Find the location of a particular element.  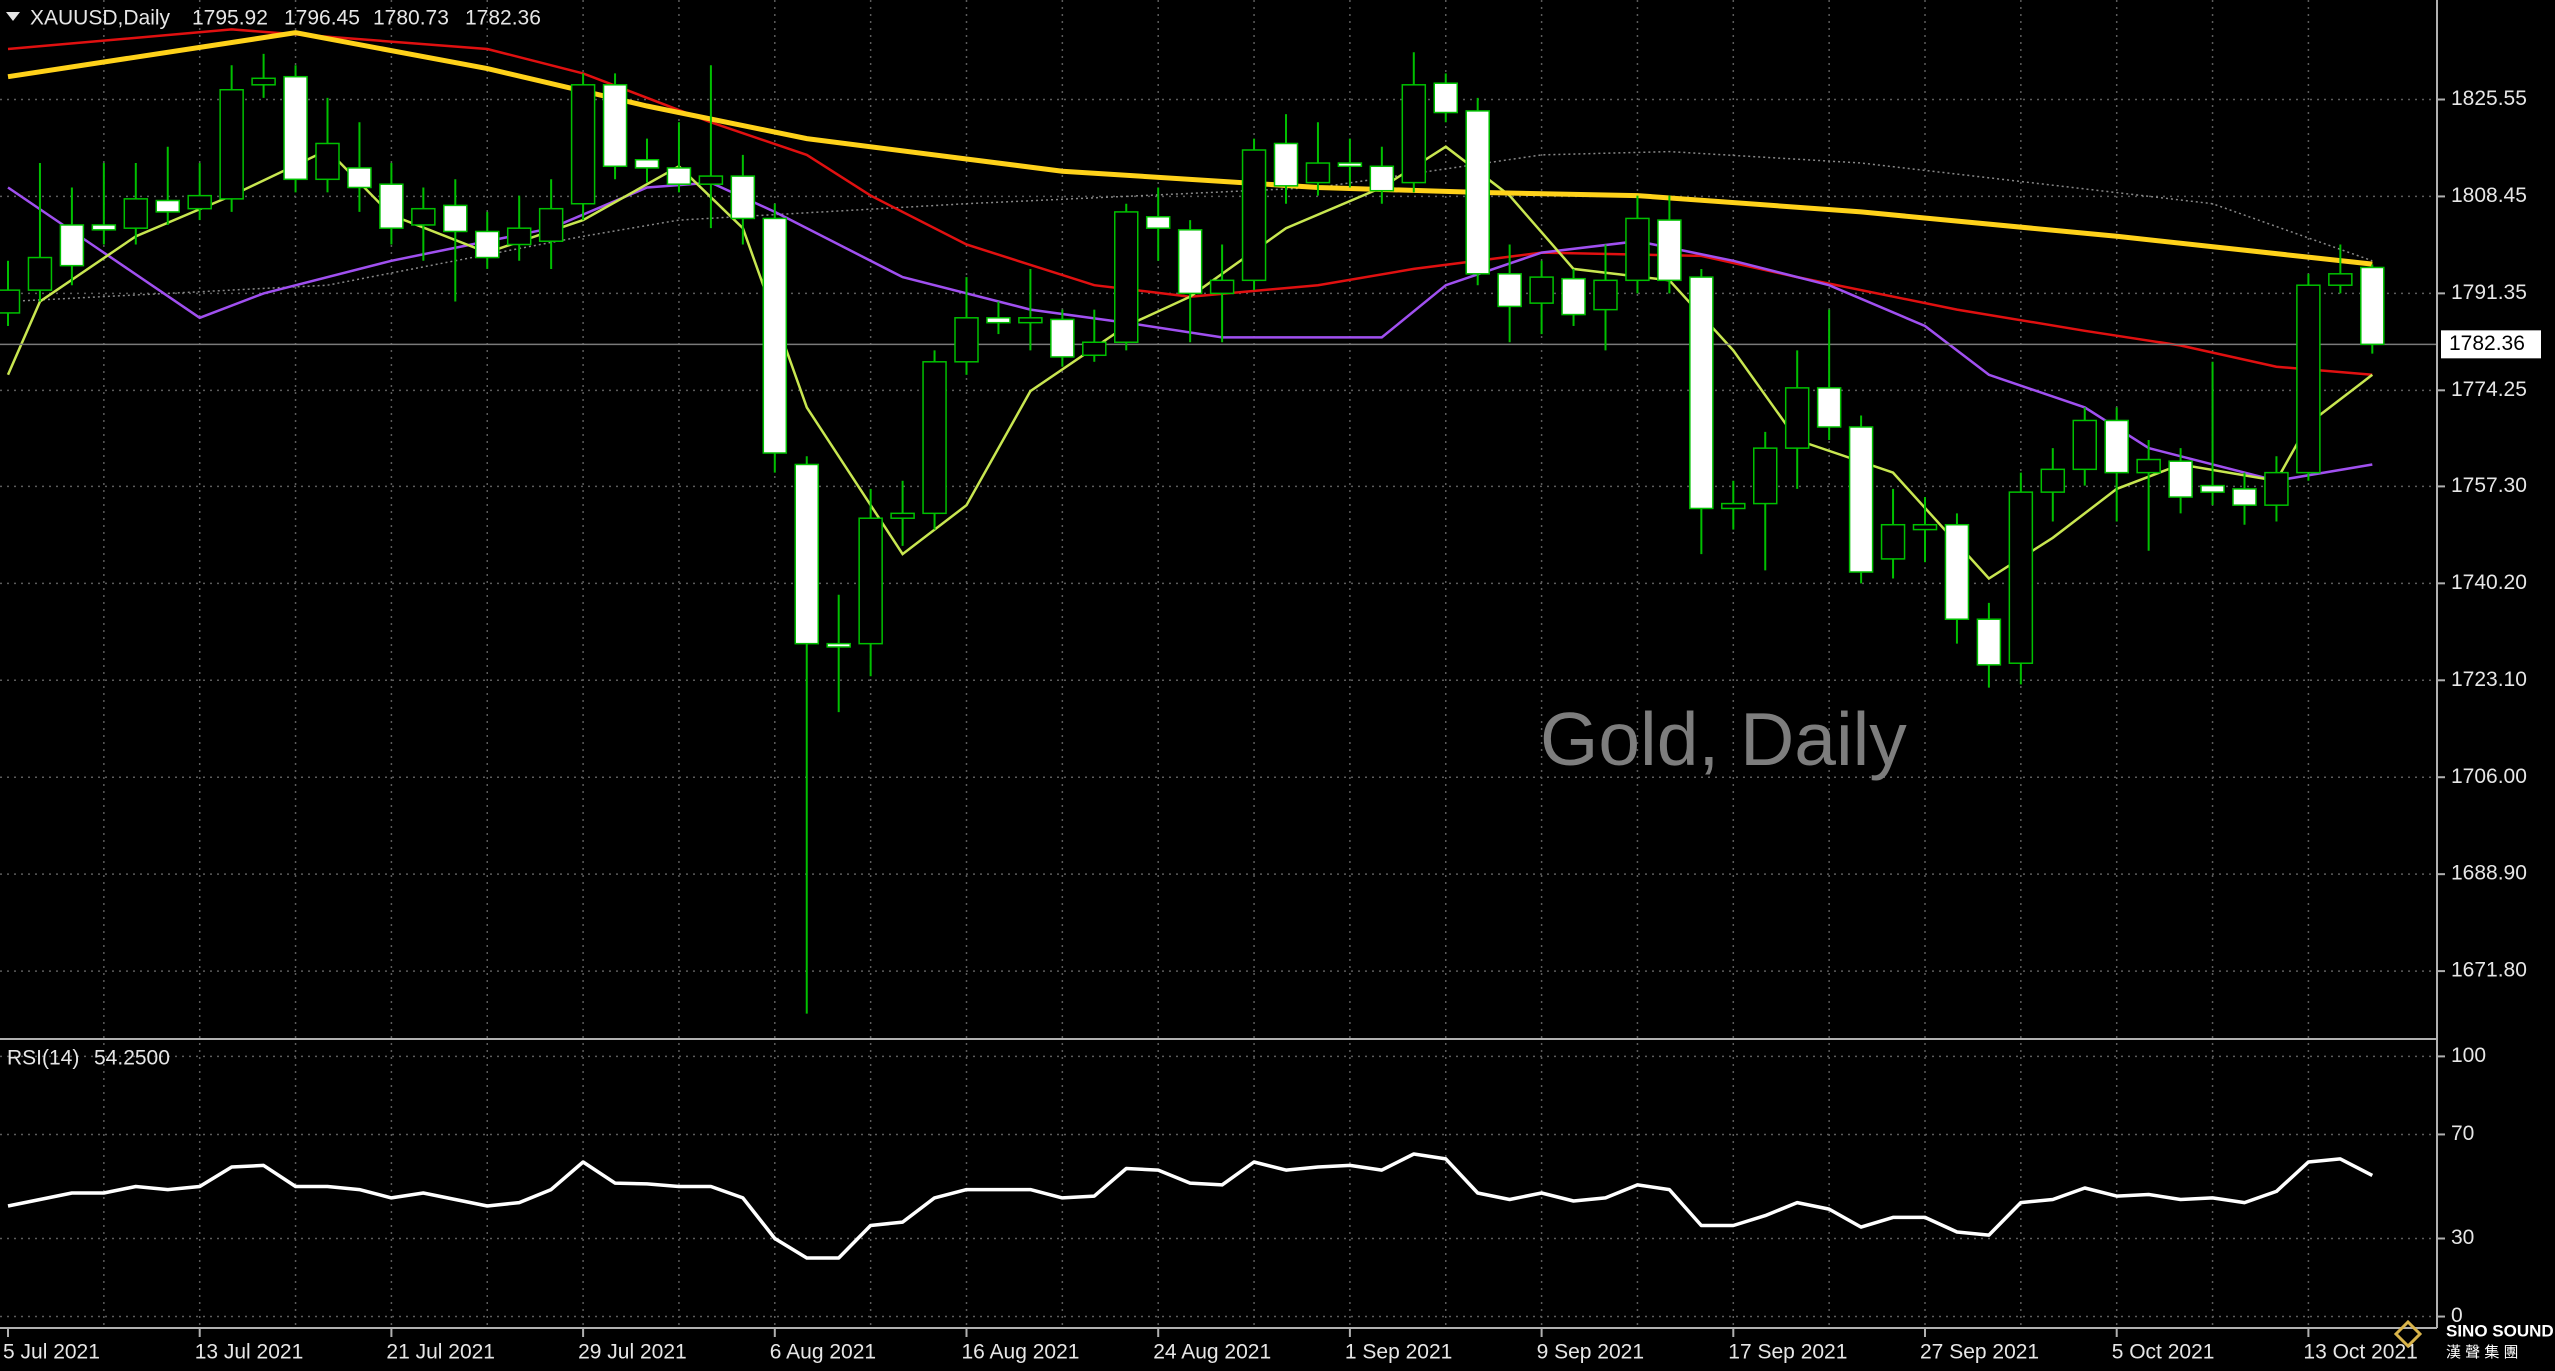

y-tick-label: 1740.20 is located at coordinates (2489, 582).